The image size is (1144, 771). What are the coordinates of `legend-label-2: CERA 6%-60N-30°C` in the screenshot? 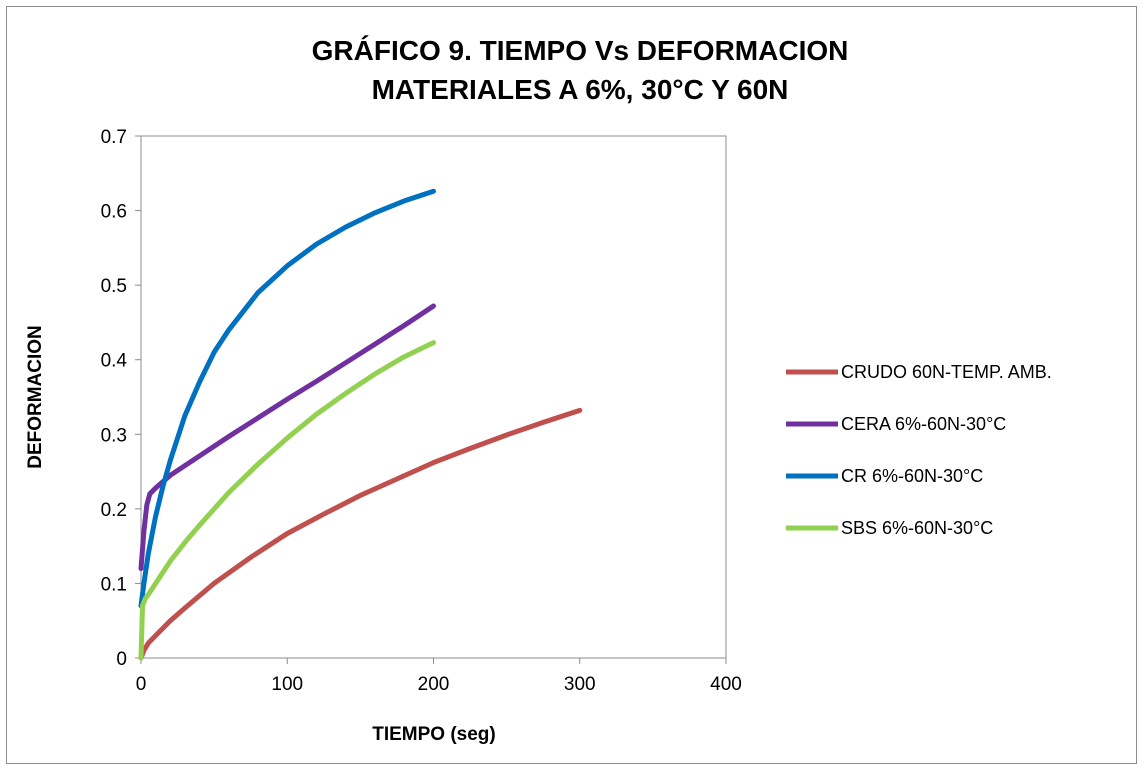 It's located at (923, 424).